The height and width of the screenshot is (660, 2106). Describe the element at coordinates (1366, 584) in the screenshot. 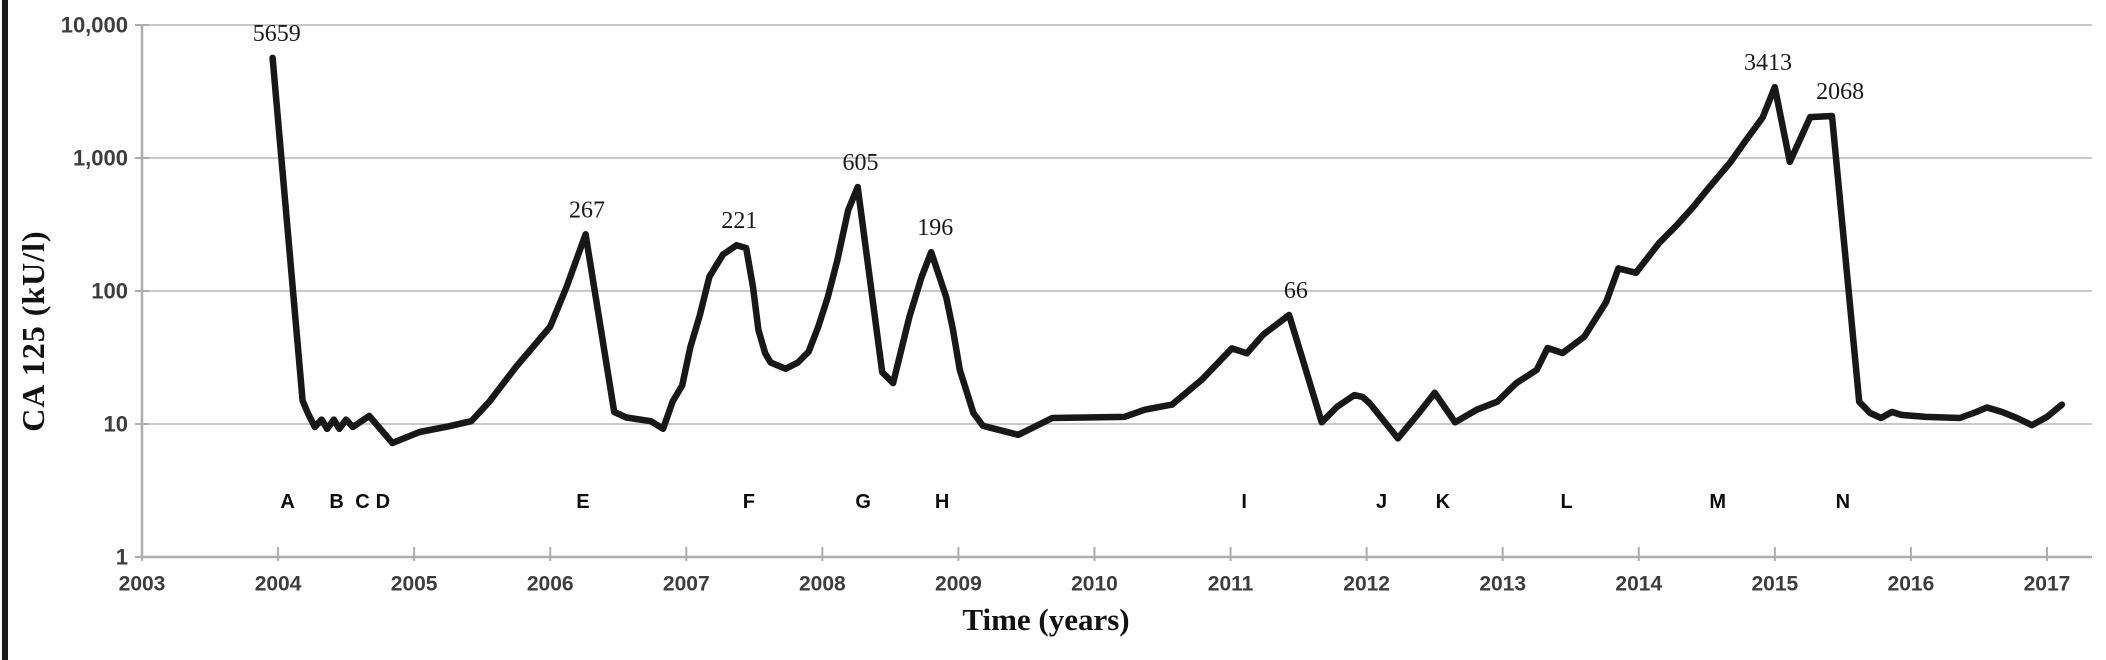

I see `x-tick-label-2012: 2012` at that location.